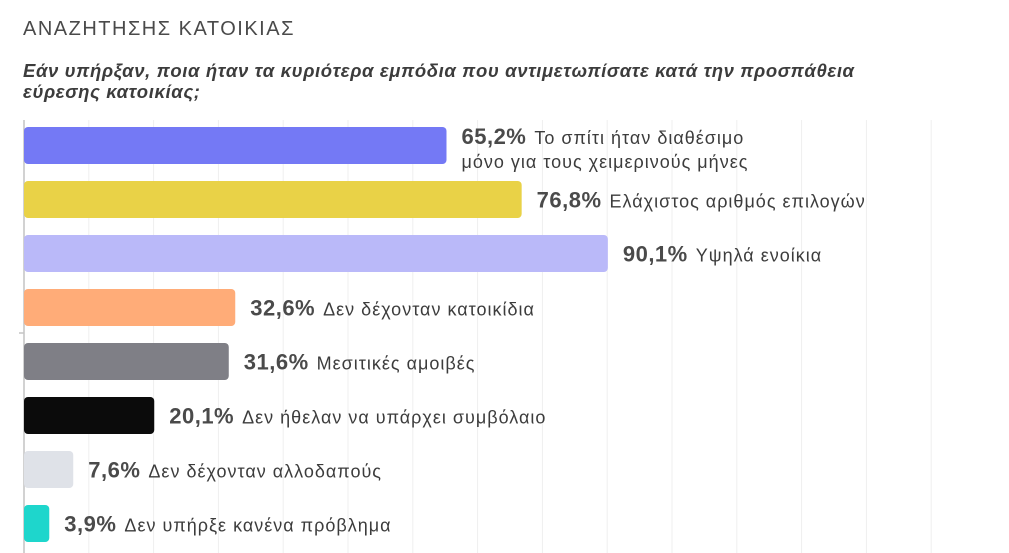 This screenshot has width=1009, height=553. What do you see at coordinates (276, 362) in the screenshot?
I see `bar-value-label: 31,6%` at bounding box center [276, 362].